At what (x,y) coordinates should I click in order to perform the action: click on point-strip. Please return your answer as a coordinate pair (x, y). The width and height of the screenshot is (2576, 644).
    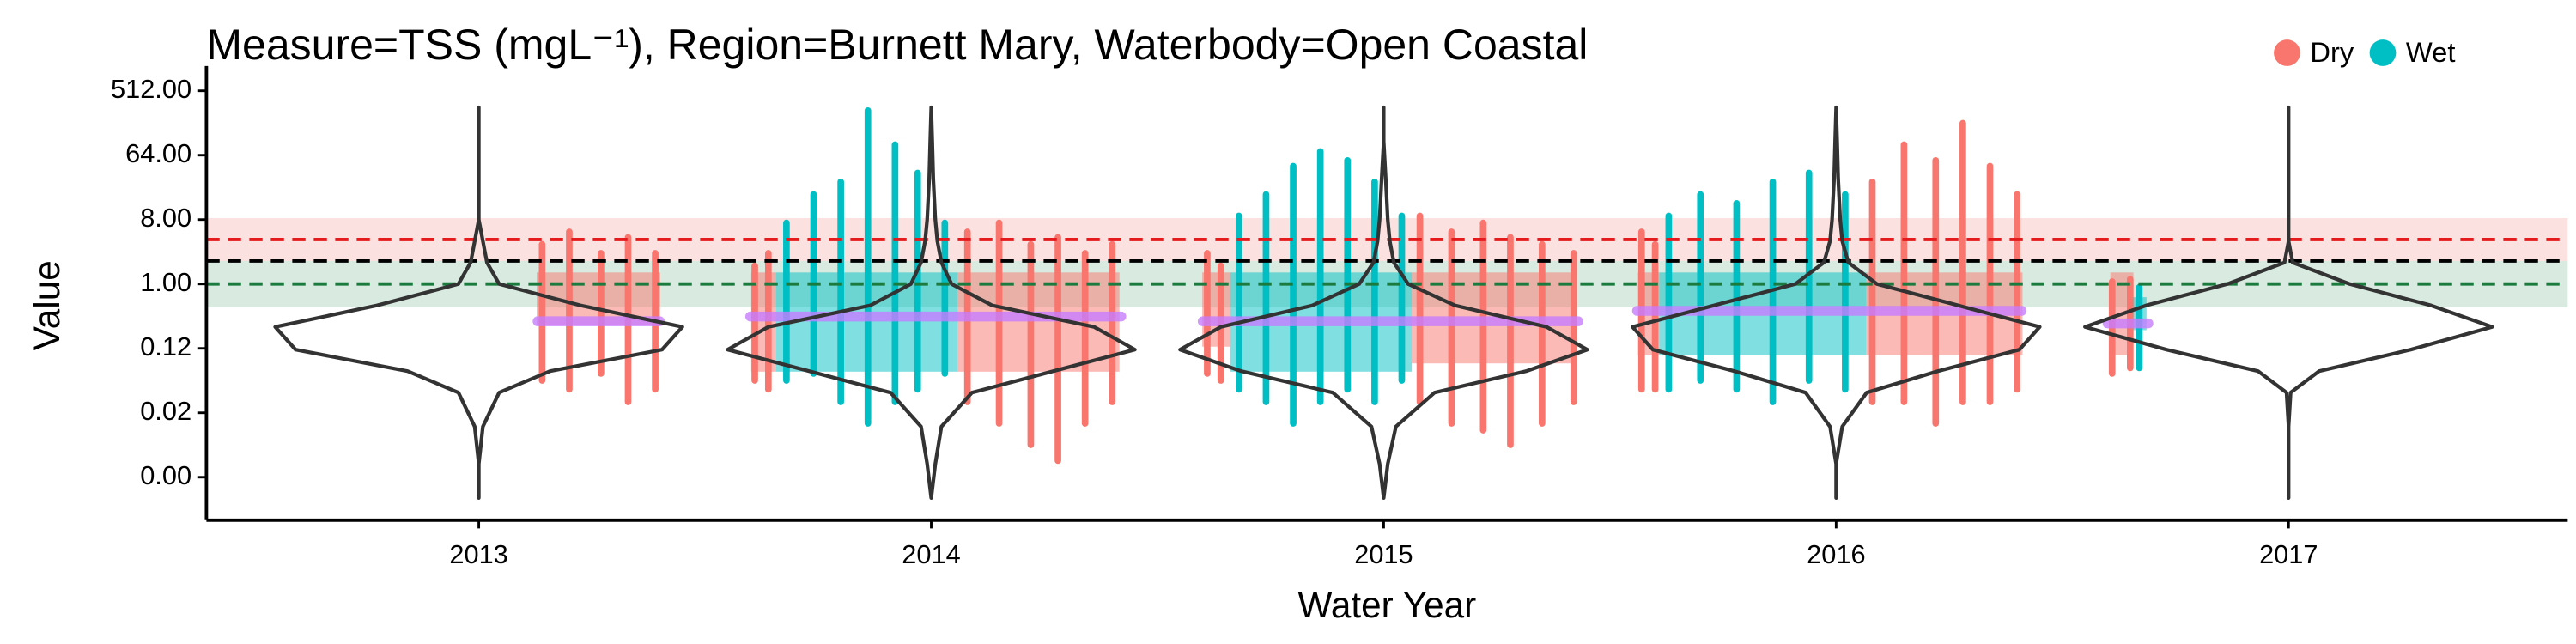
    Looking at the image, I should click on (868, 266).